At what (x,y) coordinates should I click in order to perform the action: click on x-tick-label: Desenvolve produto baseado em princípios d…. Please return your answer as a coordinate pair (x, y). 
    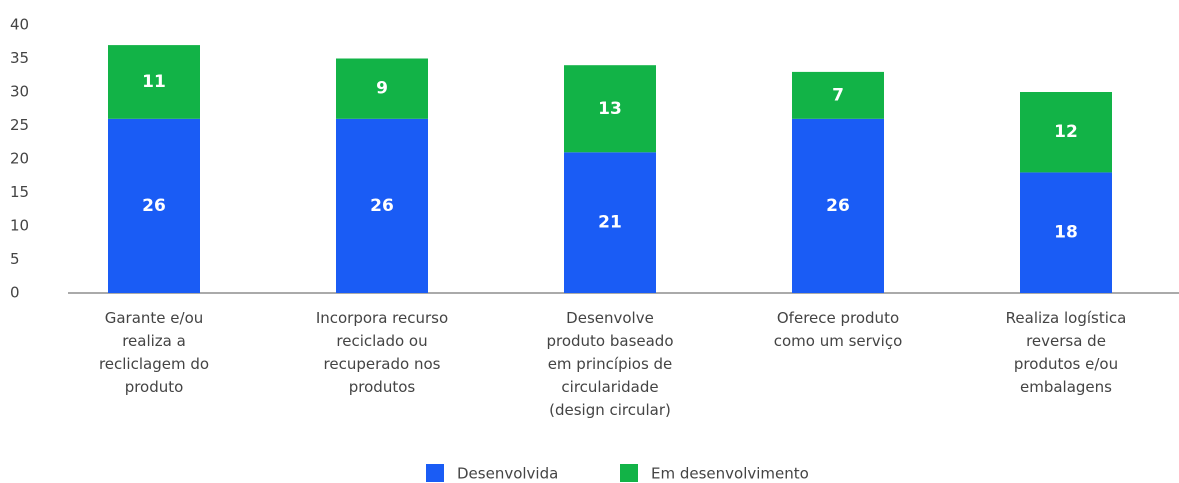
    Looking at the image, I should click on (609, 364).